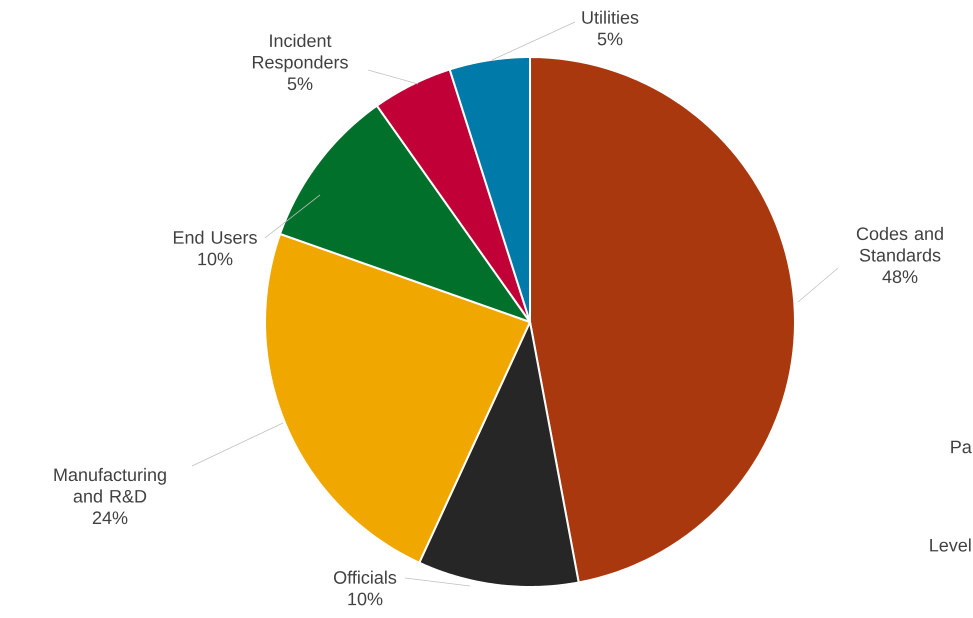  Describe the element at coordinates (215, 237) in the screenshot. I see `slice-label: End Users` at that location.